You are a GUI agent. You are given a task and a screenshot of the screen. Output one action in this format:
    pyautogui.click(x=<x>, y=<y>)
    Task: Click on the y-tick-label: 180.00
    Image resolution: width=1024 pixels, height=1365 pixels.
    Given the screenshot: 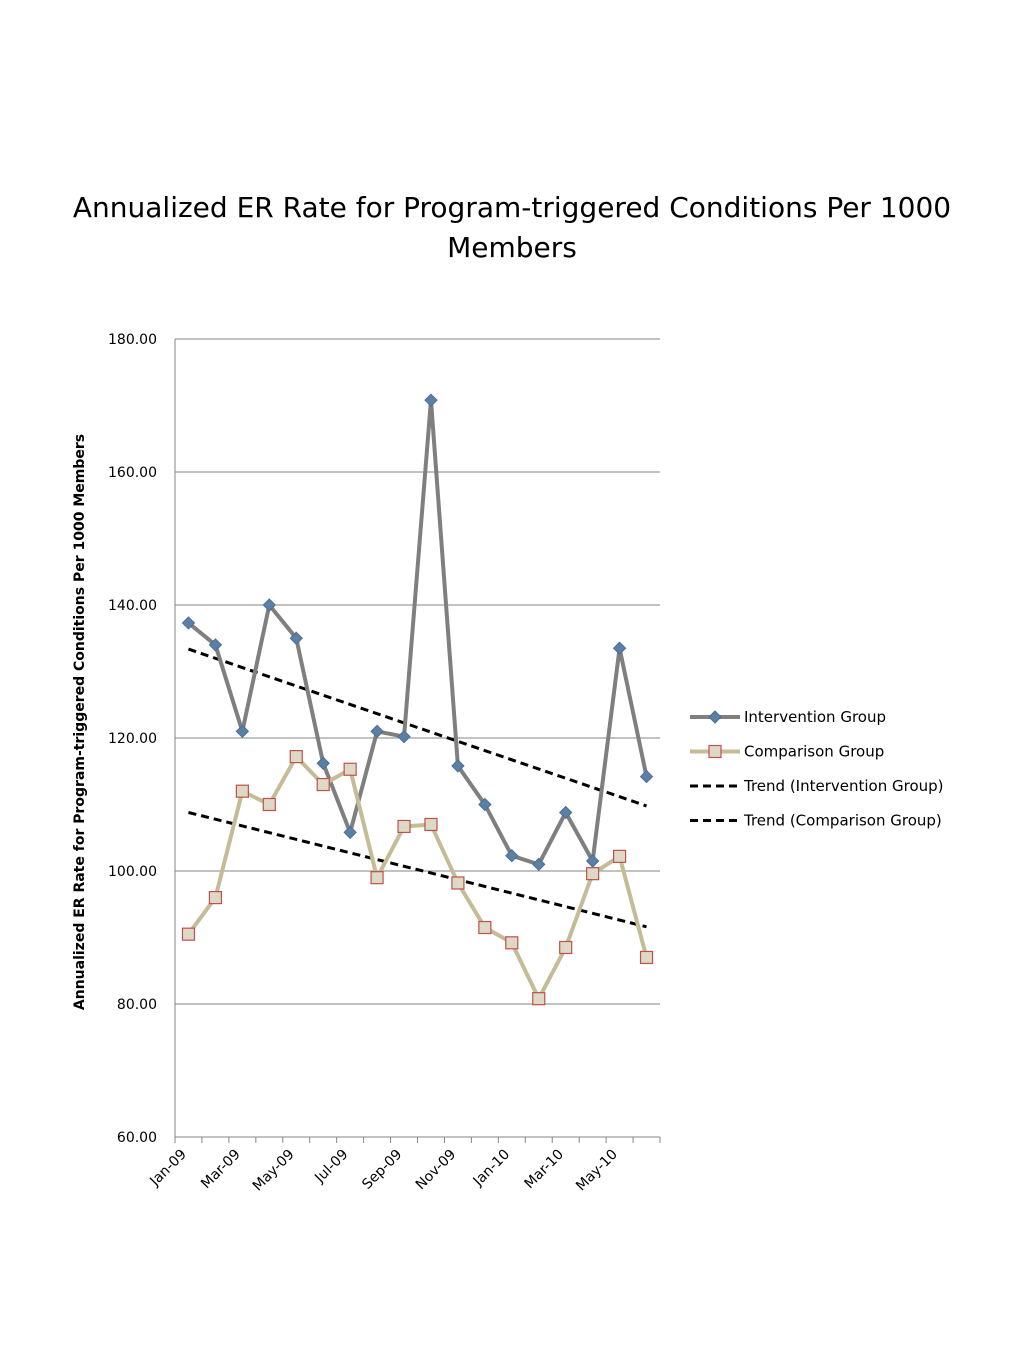 What is the action you would take?
    pyautogui.click(x=132, y=340)
    